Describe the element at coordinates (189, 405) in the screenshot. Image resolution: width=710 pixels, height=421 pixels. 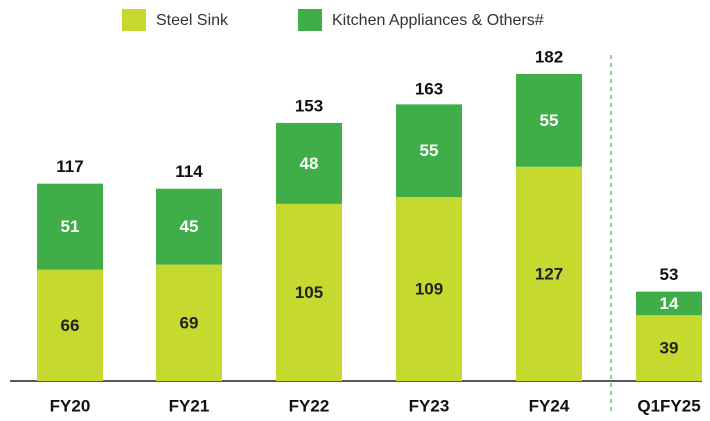
I see `x-tick-label: FY21` at that location.